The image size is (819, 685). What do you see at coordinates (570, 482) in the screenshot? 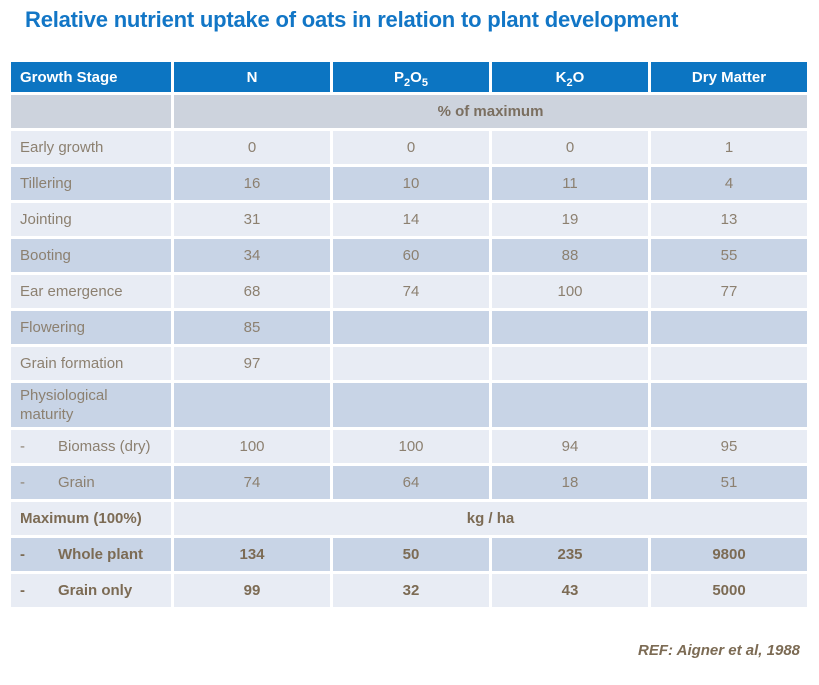
I see `cell-k2o: 18` at bounding box center [570, 482].